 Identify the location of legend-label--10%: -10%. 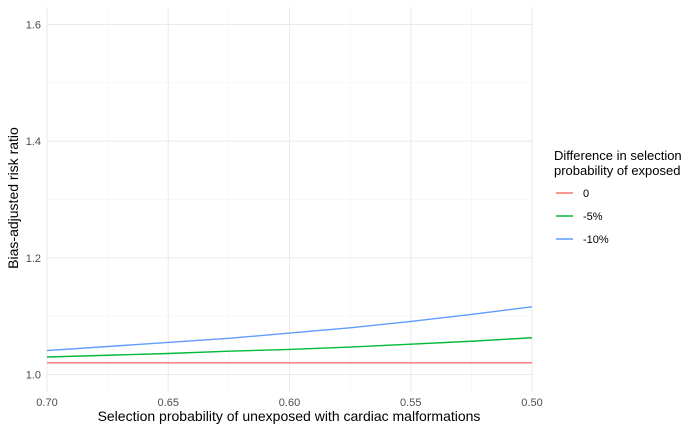
(596, 240).